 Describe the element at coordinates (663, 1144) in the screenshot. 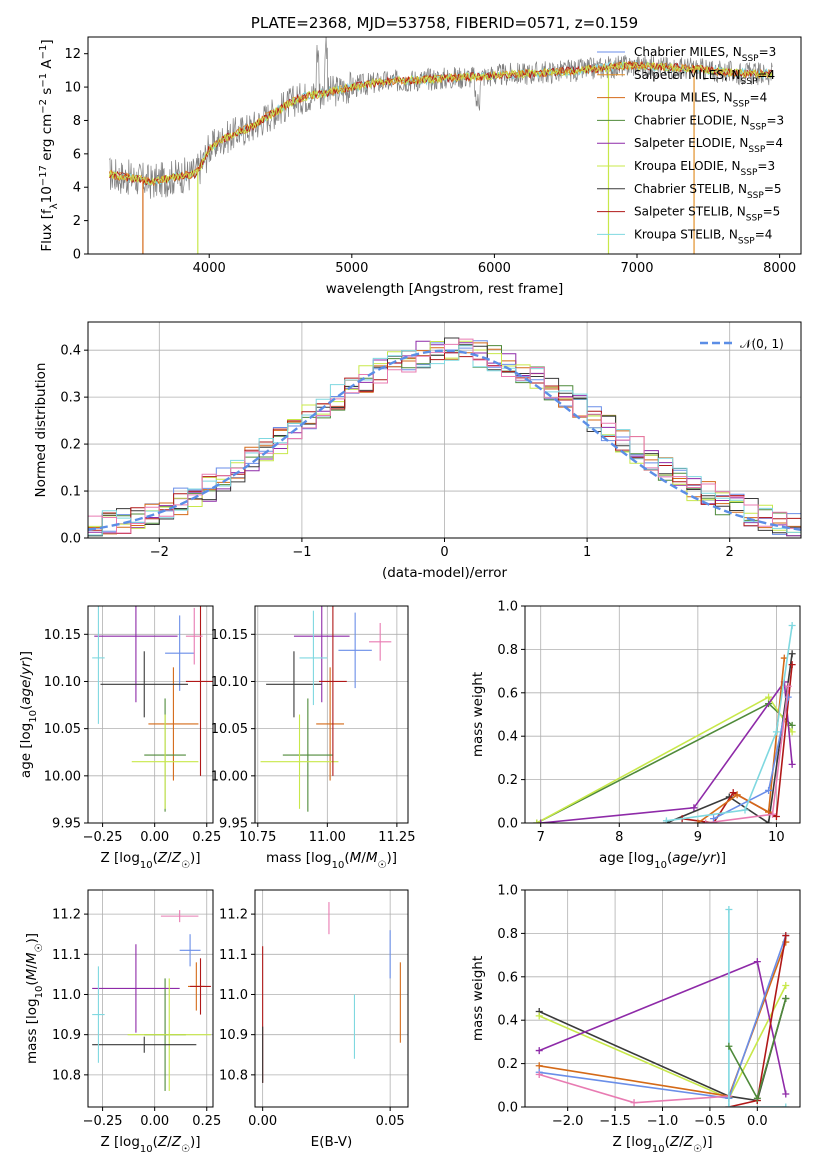

I see `x-axis-label: Z [log10(Z/Z☉)]` at that location.